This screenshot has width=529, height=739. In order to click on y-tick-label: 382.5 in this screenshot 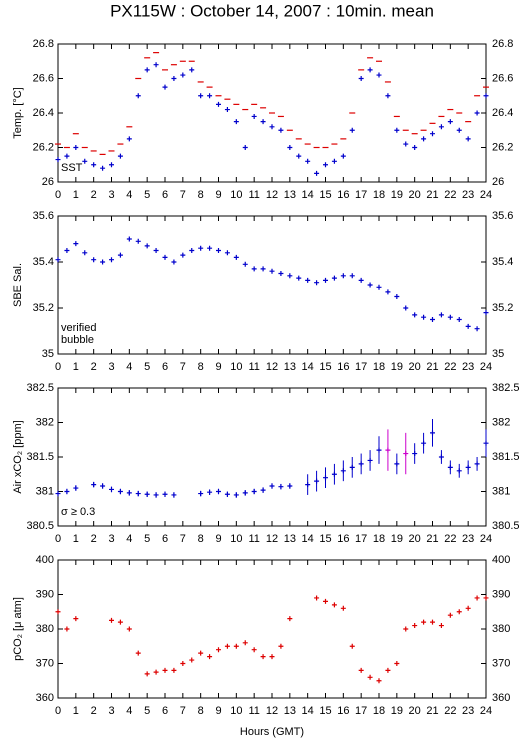, I will do `click(506, 388)`.